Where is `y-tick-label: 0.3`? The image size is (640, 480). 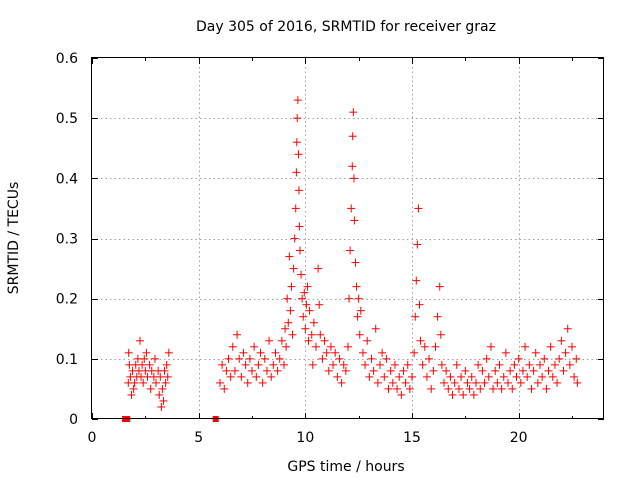 y-tick-label: 0.3 is located at coordinates (67, 240).